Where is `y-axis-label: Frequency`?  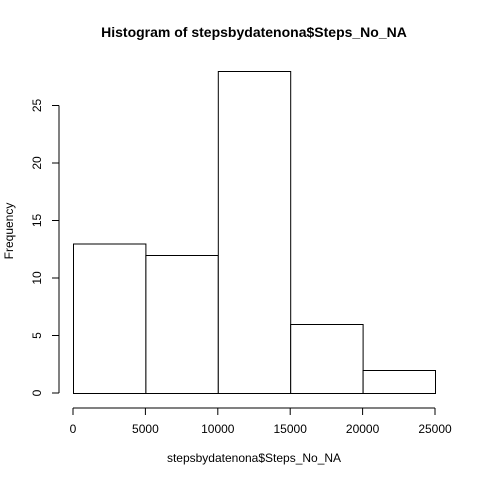
y-axis-label: Frequency is located at coordinates (9, 231).